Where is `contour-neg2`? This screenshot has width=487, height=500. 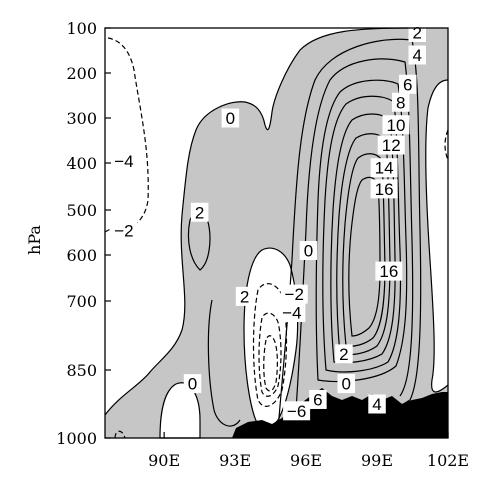
contour-neg2 is located at coordinates (270, 345).